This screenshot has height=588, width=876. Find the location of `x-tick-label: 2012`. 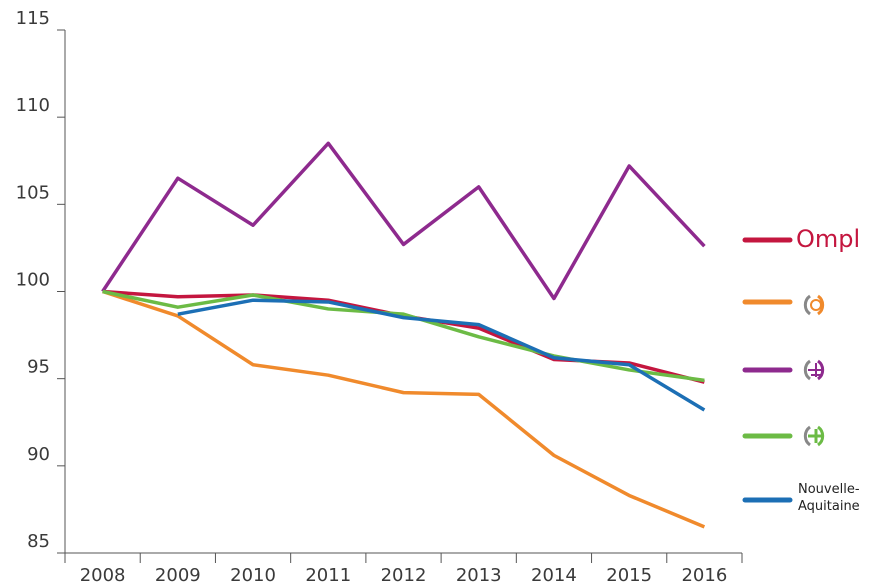

x-tick-label: 2012 is located at coordinates (404, 575).